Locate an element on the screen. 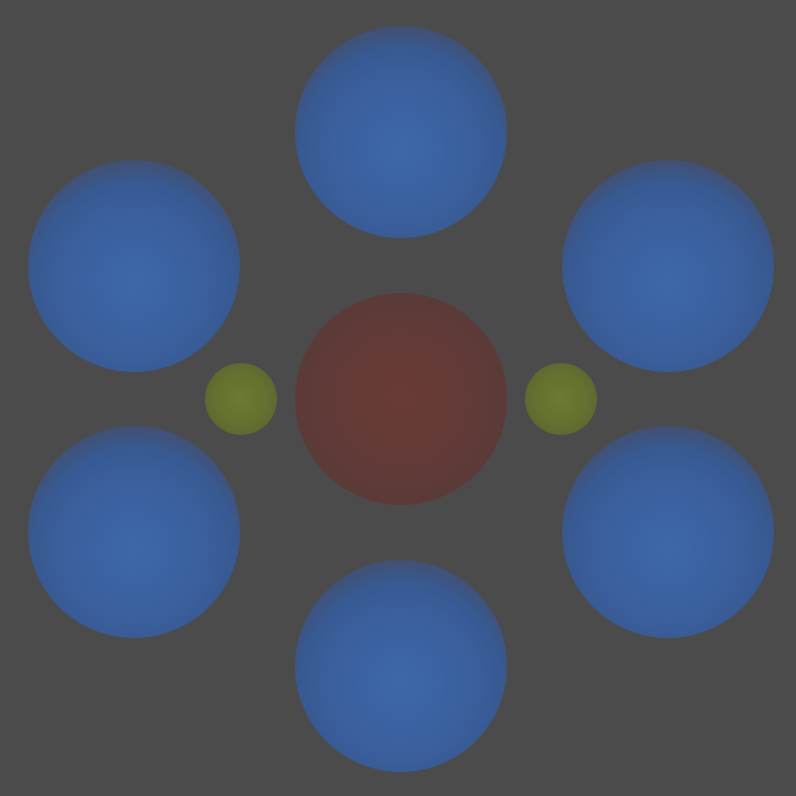  blue-sphere-top is located at coordinates (401, 132).